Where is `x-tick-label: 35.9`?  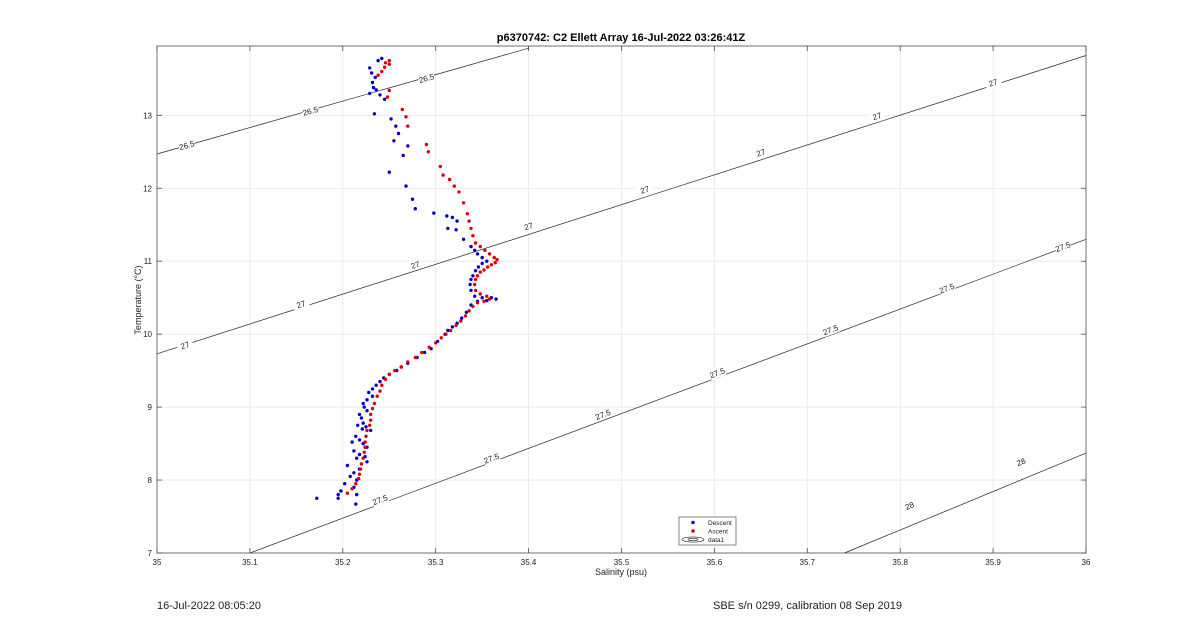
x-tick-label: 35.9 is located at coordinates (993, 562).